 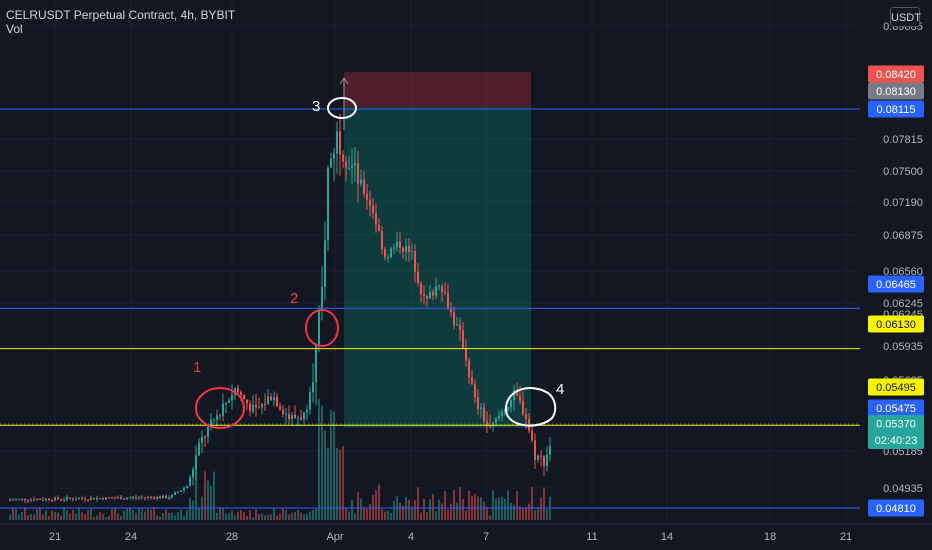 What do you see at coordinates (14, 29) in the screenshot?
I see `volume-legend: Vol` at bounding box center [14, 29].